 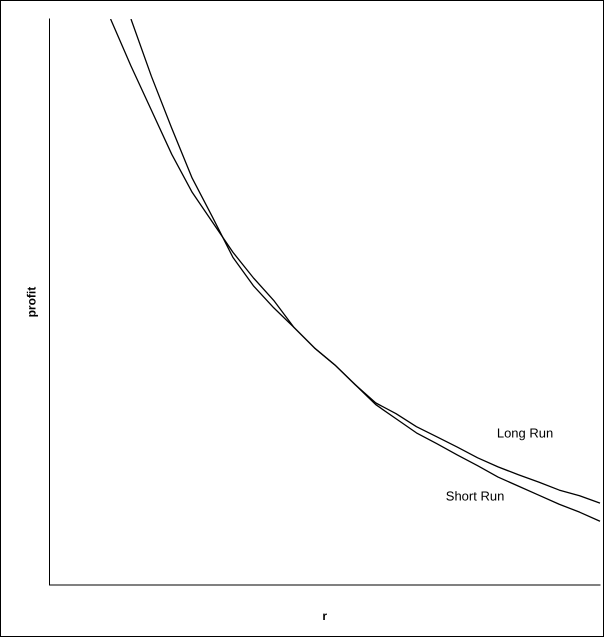 I want to click on series-label: Short Run, so click(x=475, y=496).